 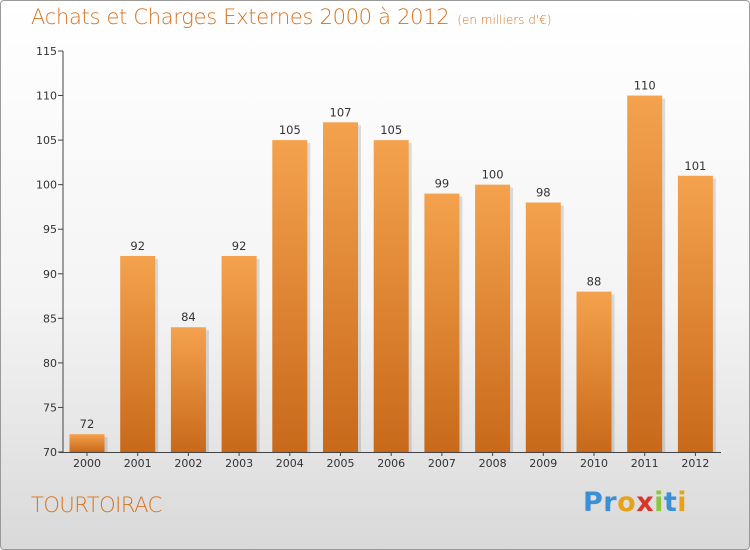 What do you see at coordinates (593, 502) in the screenshot?
I see `logo-letter: P` at bounding box center [593, 502].